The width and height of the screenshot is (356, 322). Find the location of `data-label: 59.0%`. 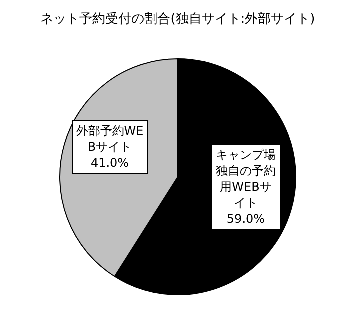

data-label: 59.0% is located at coordinates (246, 219).